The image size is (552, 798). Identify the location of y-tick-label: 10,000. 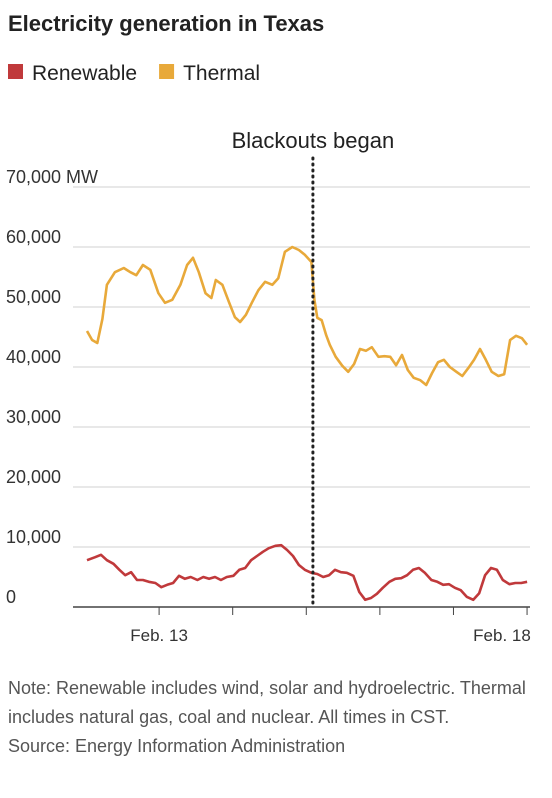
(33, 537).